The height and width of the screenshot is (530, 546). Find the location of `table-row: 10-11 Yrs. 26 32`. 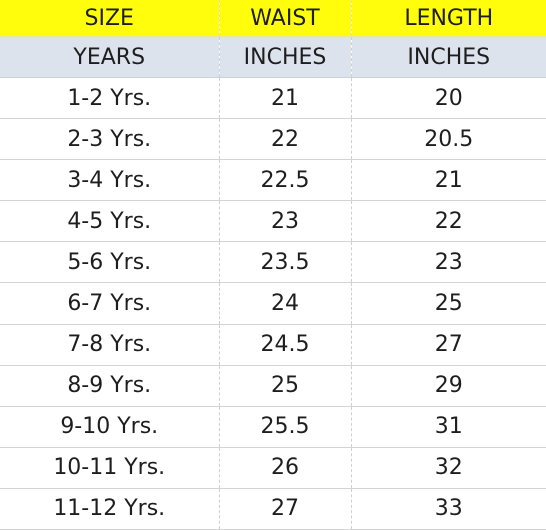

table-row: 10-11 Yrs. 26 32 is located at coordinates (273, 468).